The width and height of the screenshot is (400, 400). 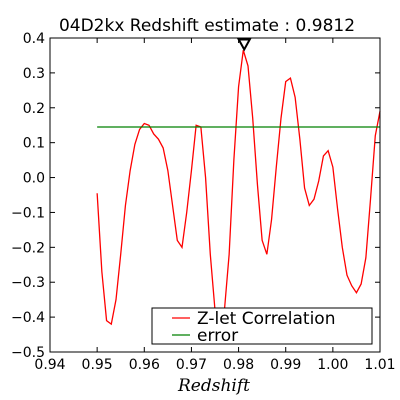 What do you see at coordinates (34, 109) in the screenshot?
I see `y-tick-label: 0.2` at bounding box center [34, 109].